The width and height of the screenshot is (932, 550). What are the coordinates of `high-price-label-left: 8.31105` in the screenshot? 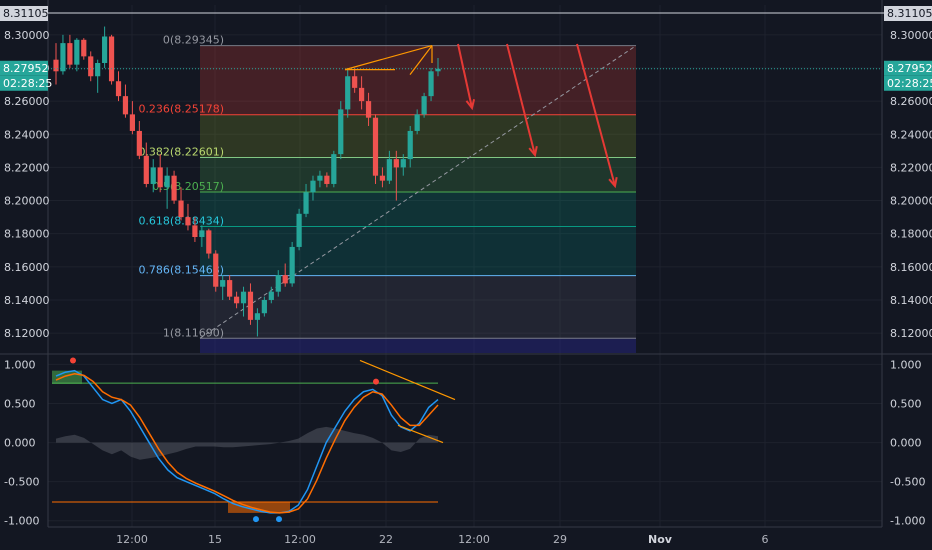 It's located at (26, 13).